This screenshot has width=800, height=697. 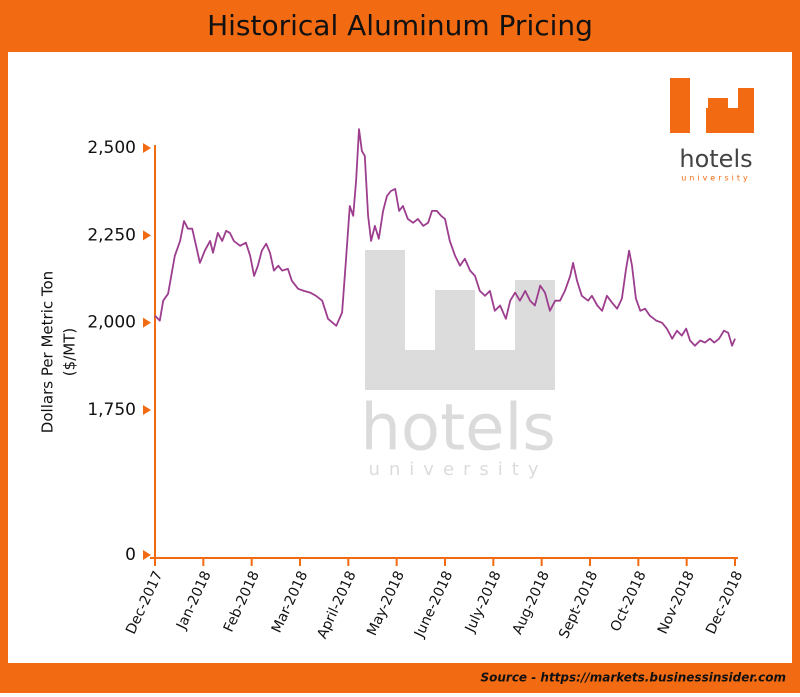 I want to click on watermark-tagline: university, so click(x=457, y=469).